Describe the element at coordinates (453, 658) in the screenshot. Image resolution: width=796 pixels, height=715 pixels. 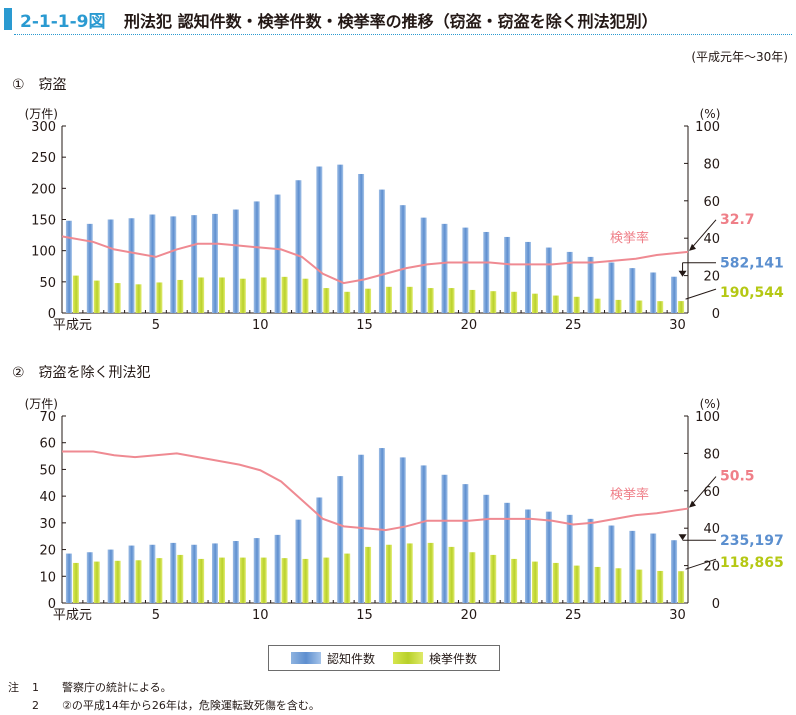
I see `legend-label-cleared: 検挙件数` at that location.